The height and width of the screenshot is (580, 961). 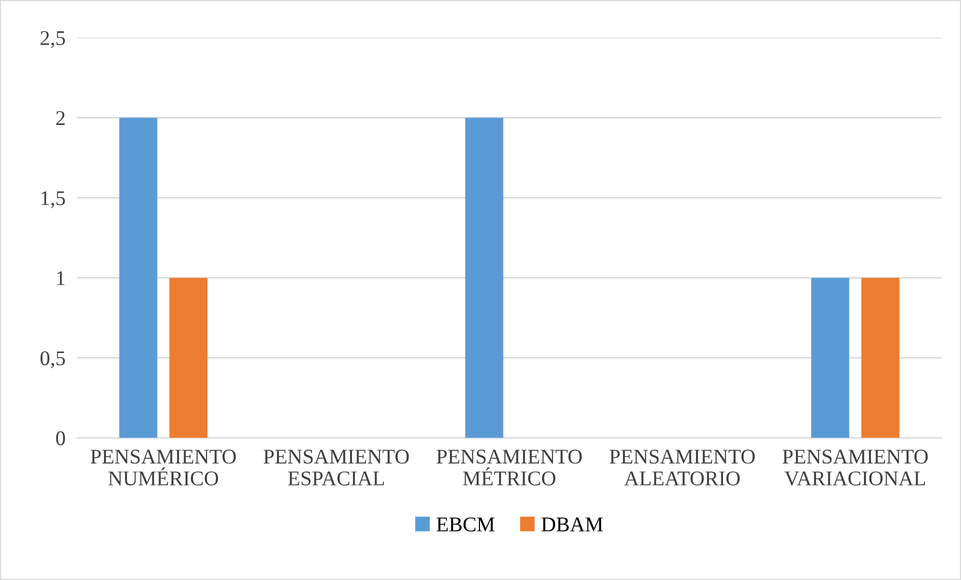 What do you see at coordinates (60, 438) in the screenshot?
I see `y-tick-label: 0` at bounding box center [60, 438].